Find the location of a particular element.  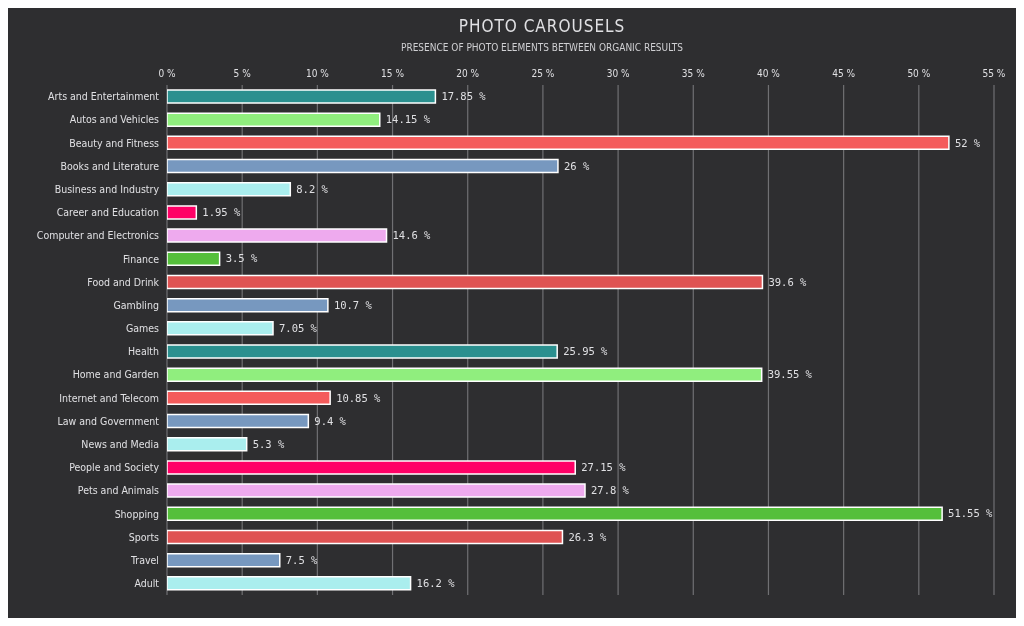

data-label: 5.3 % is located at coordinates (268, 443).